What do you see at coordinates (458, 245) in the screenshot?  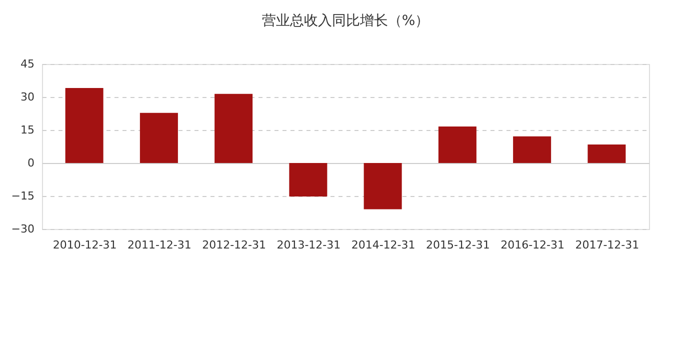 I see `x-tick-label: 2015-12-31` at bounding box center [458, 245].